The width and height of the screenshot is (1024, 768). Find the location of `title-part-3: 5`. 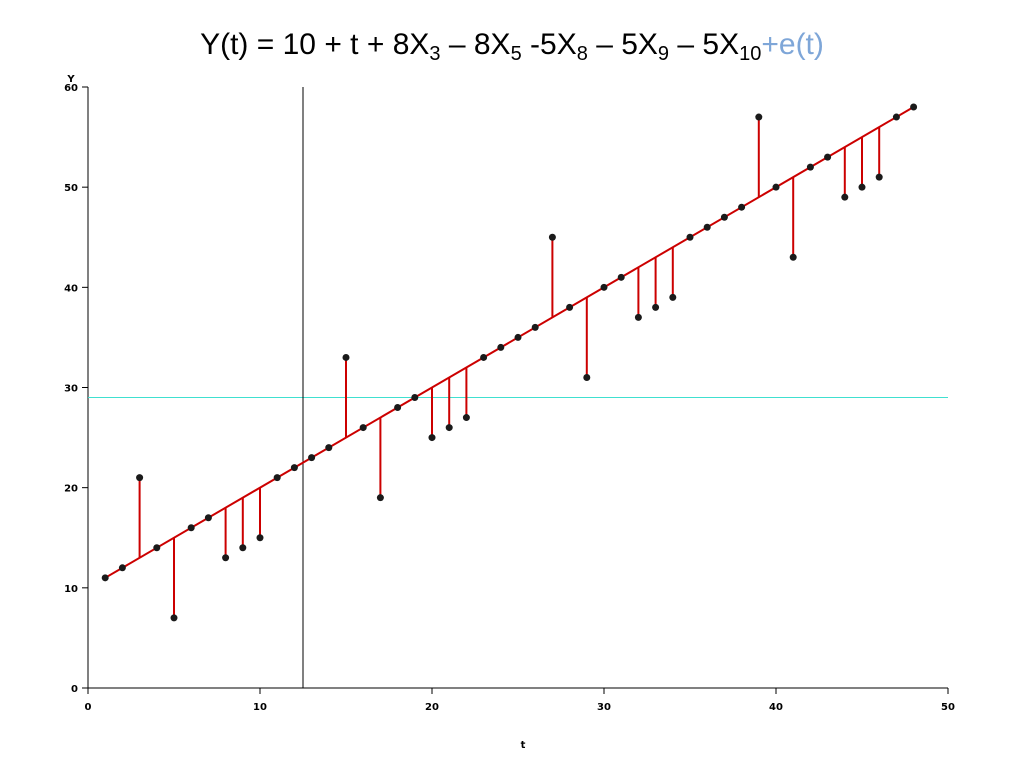

title-part-3: 5 is located at coordinates (516, 54).